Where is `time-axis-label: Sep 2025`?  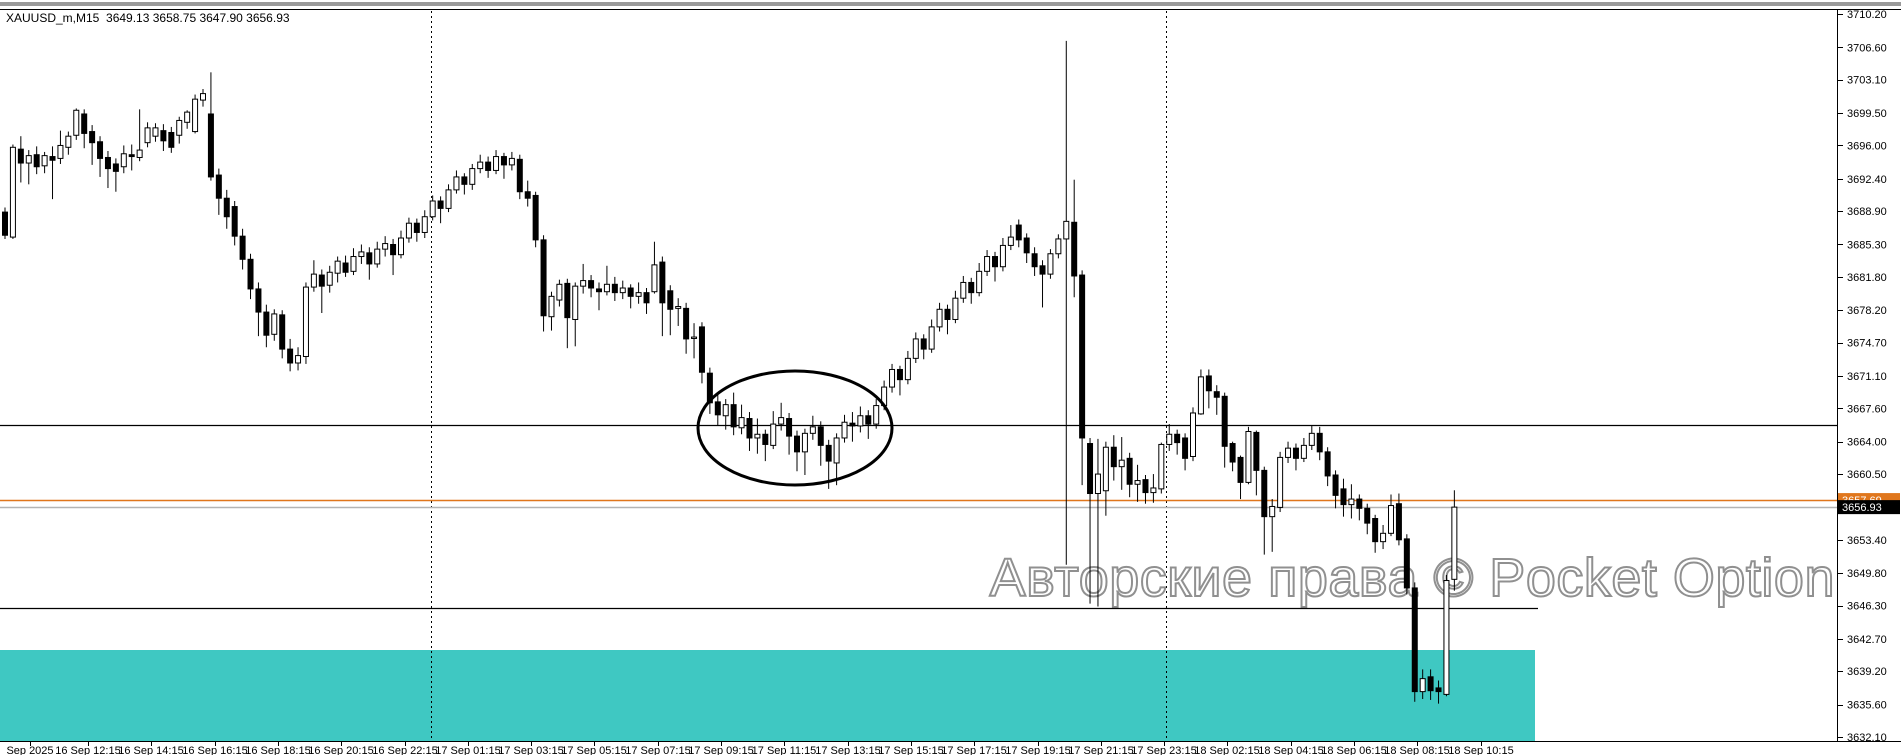
time-axis-label: Sep 2025 is located at coordinates (29, 750).